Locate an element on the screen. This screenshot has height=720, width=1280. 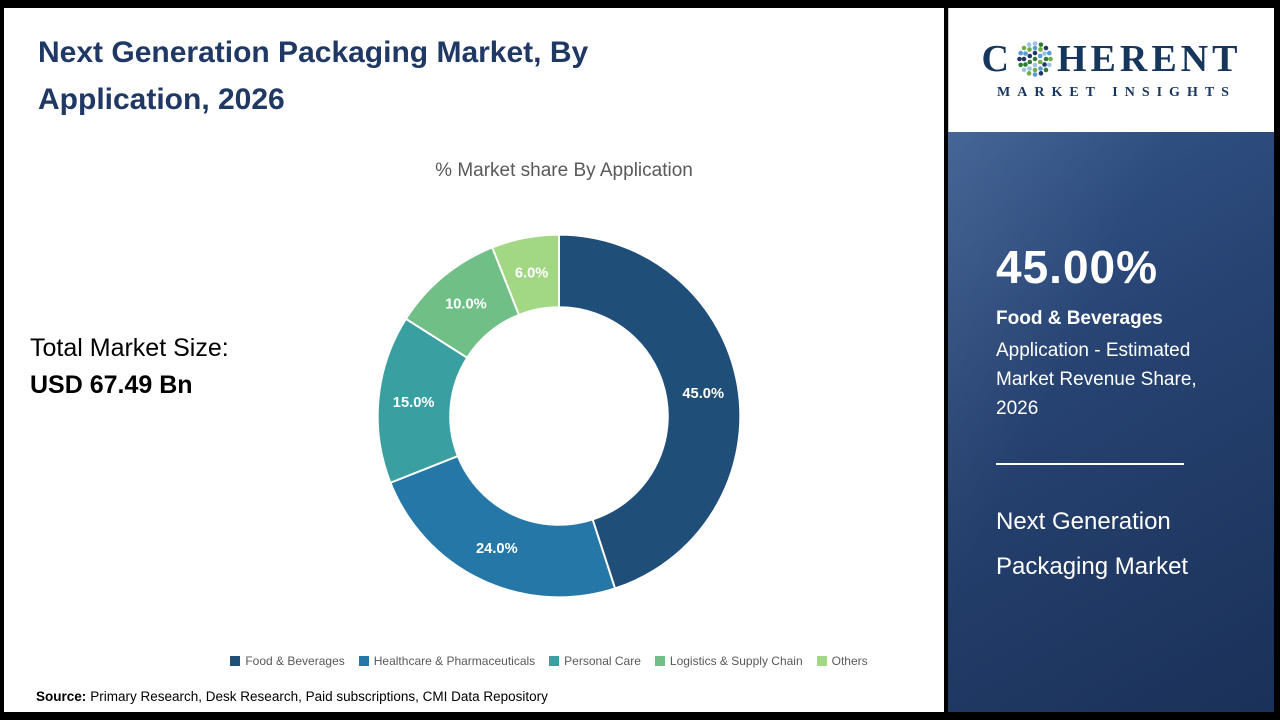
slice-label-0: 45.0% is located at coordinates (703, 394).